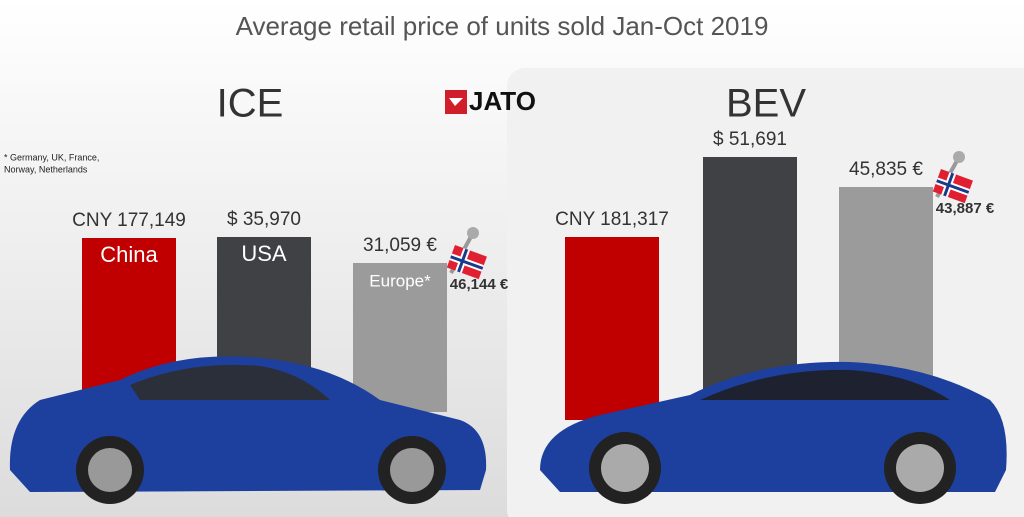  I want to click on price-label: CNY 181,317, so click(612, 219).